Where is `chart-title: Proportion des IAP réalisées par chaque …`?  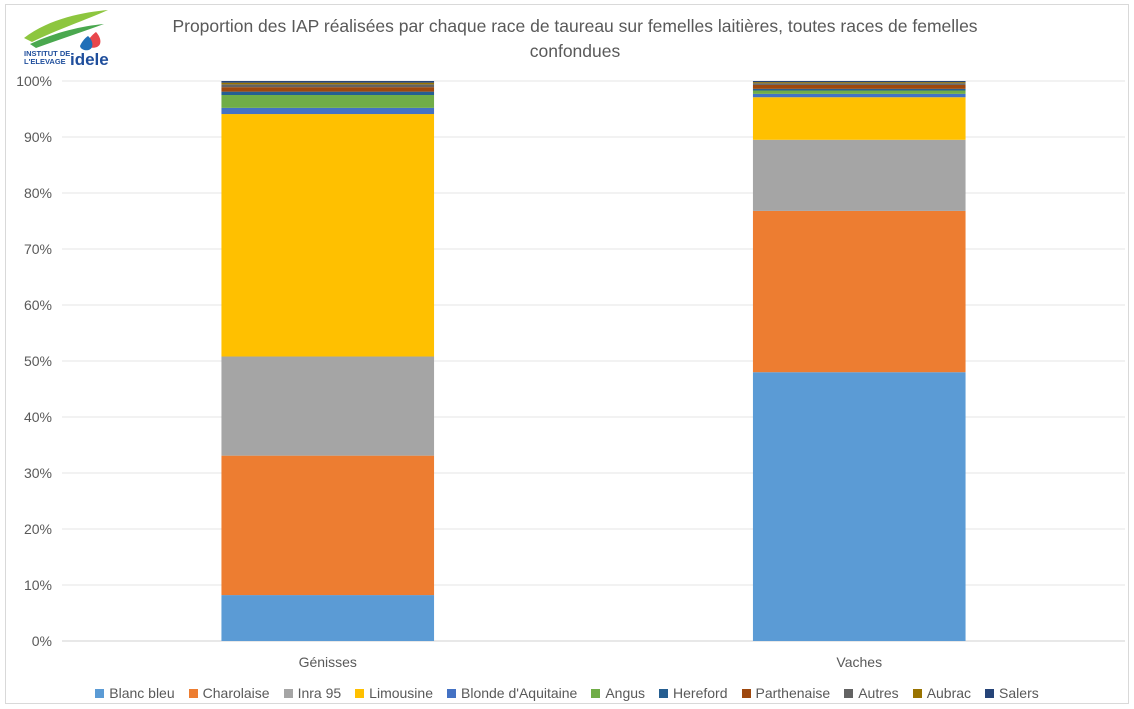
chart-title: Proportion des IAP réalisées par chaque … is located at coordinates (575, 39).